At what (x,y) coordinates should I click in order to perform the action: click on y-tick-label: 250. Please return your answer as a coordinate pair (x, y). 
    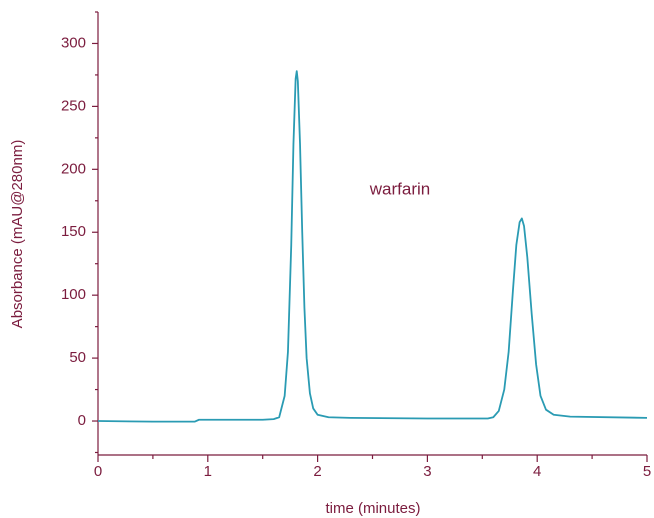
    Looking at the image, I should click on (73, 105).